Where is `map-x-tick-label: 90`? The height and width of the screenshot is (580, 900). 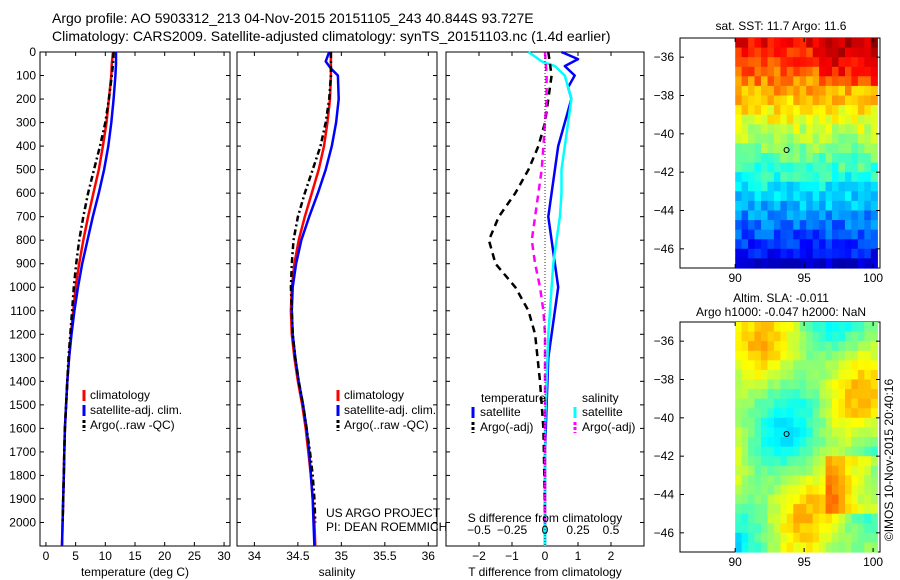 map-x-tick-label: 90 is located at coordinates (735, 562).